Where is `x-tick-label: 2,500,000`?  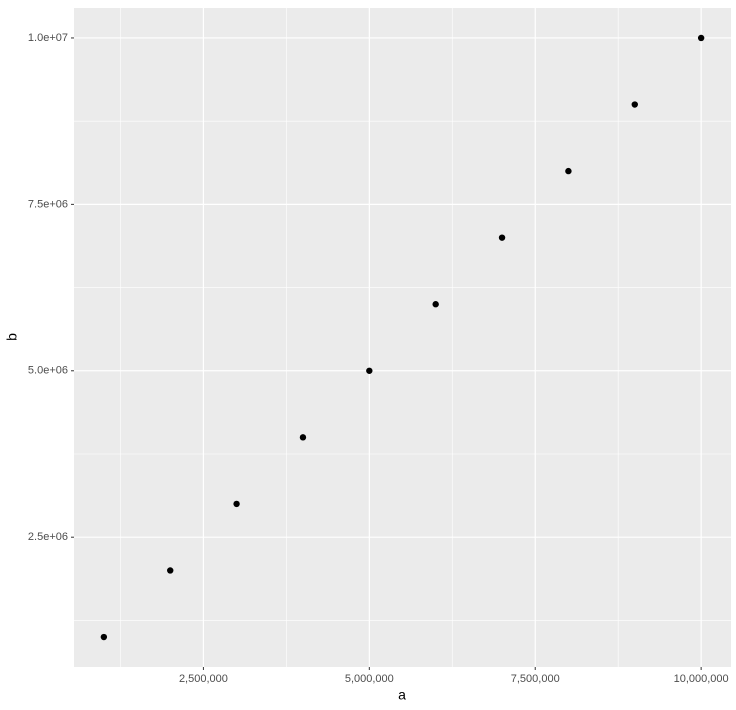
x-tick-label: 2,500,000 is located at coordinates (203, 679).